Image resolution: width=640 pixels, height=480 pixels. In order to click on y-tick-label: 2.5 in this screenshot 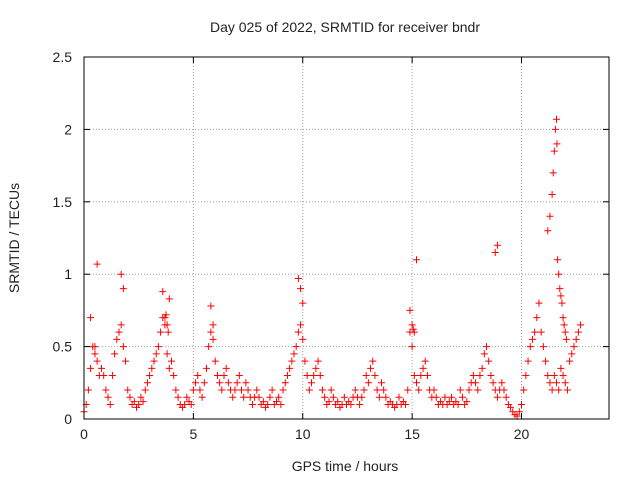, I will do `click(63, 57)`.